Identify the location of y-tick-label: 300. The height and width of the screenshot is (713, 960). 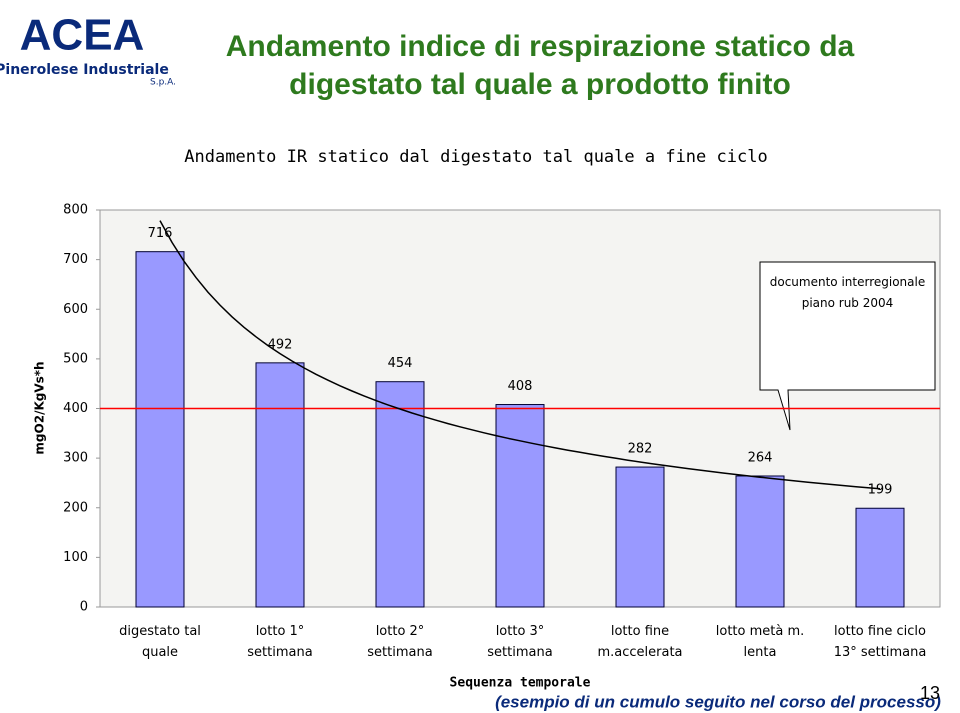
(75, 458).